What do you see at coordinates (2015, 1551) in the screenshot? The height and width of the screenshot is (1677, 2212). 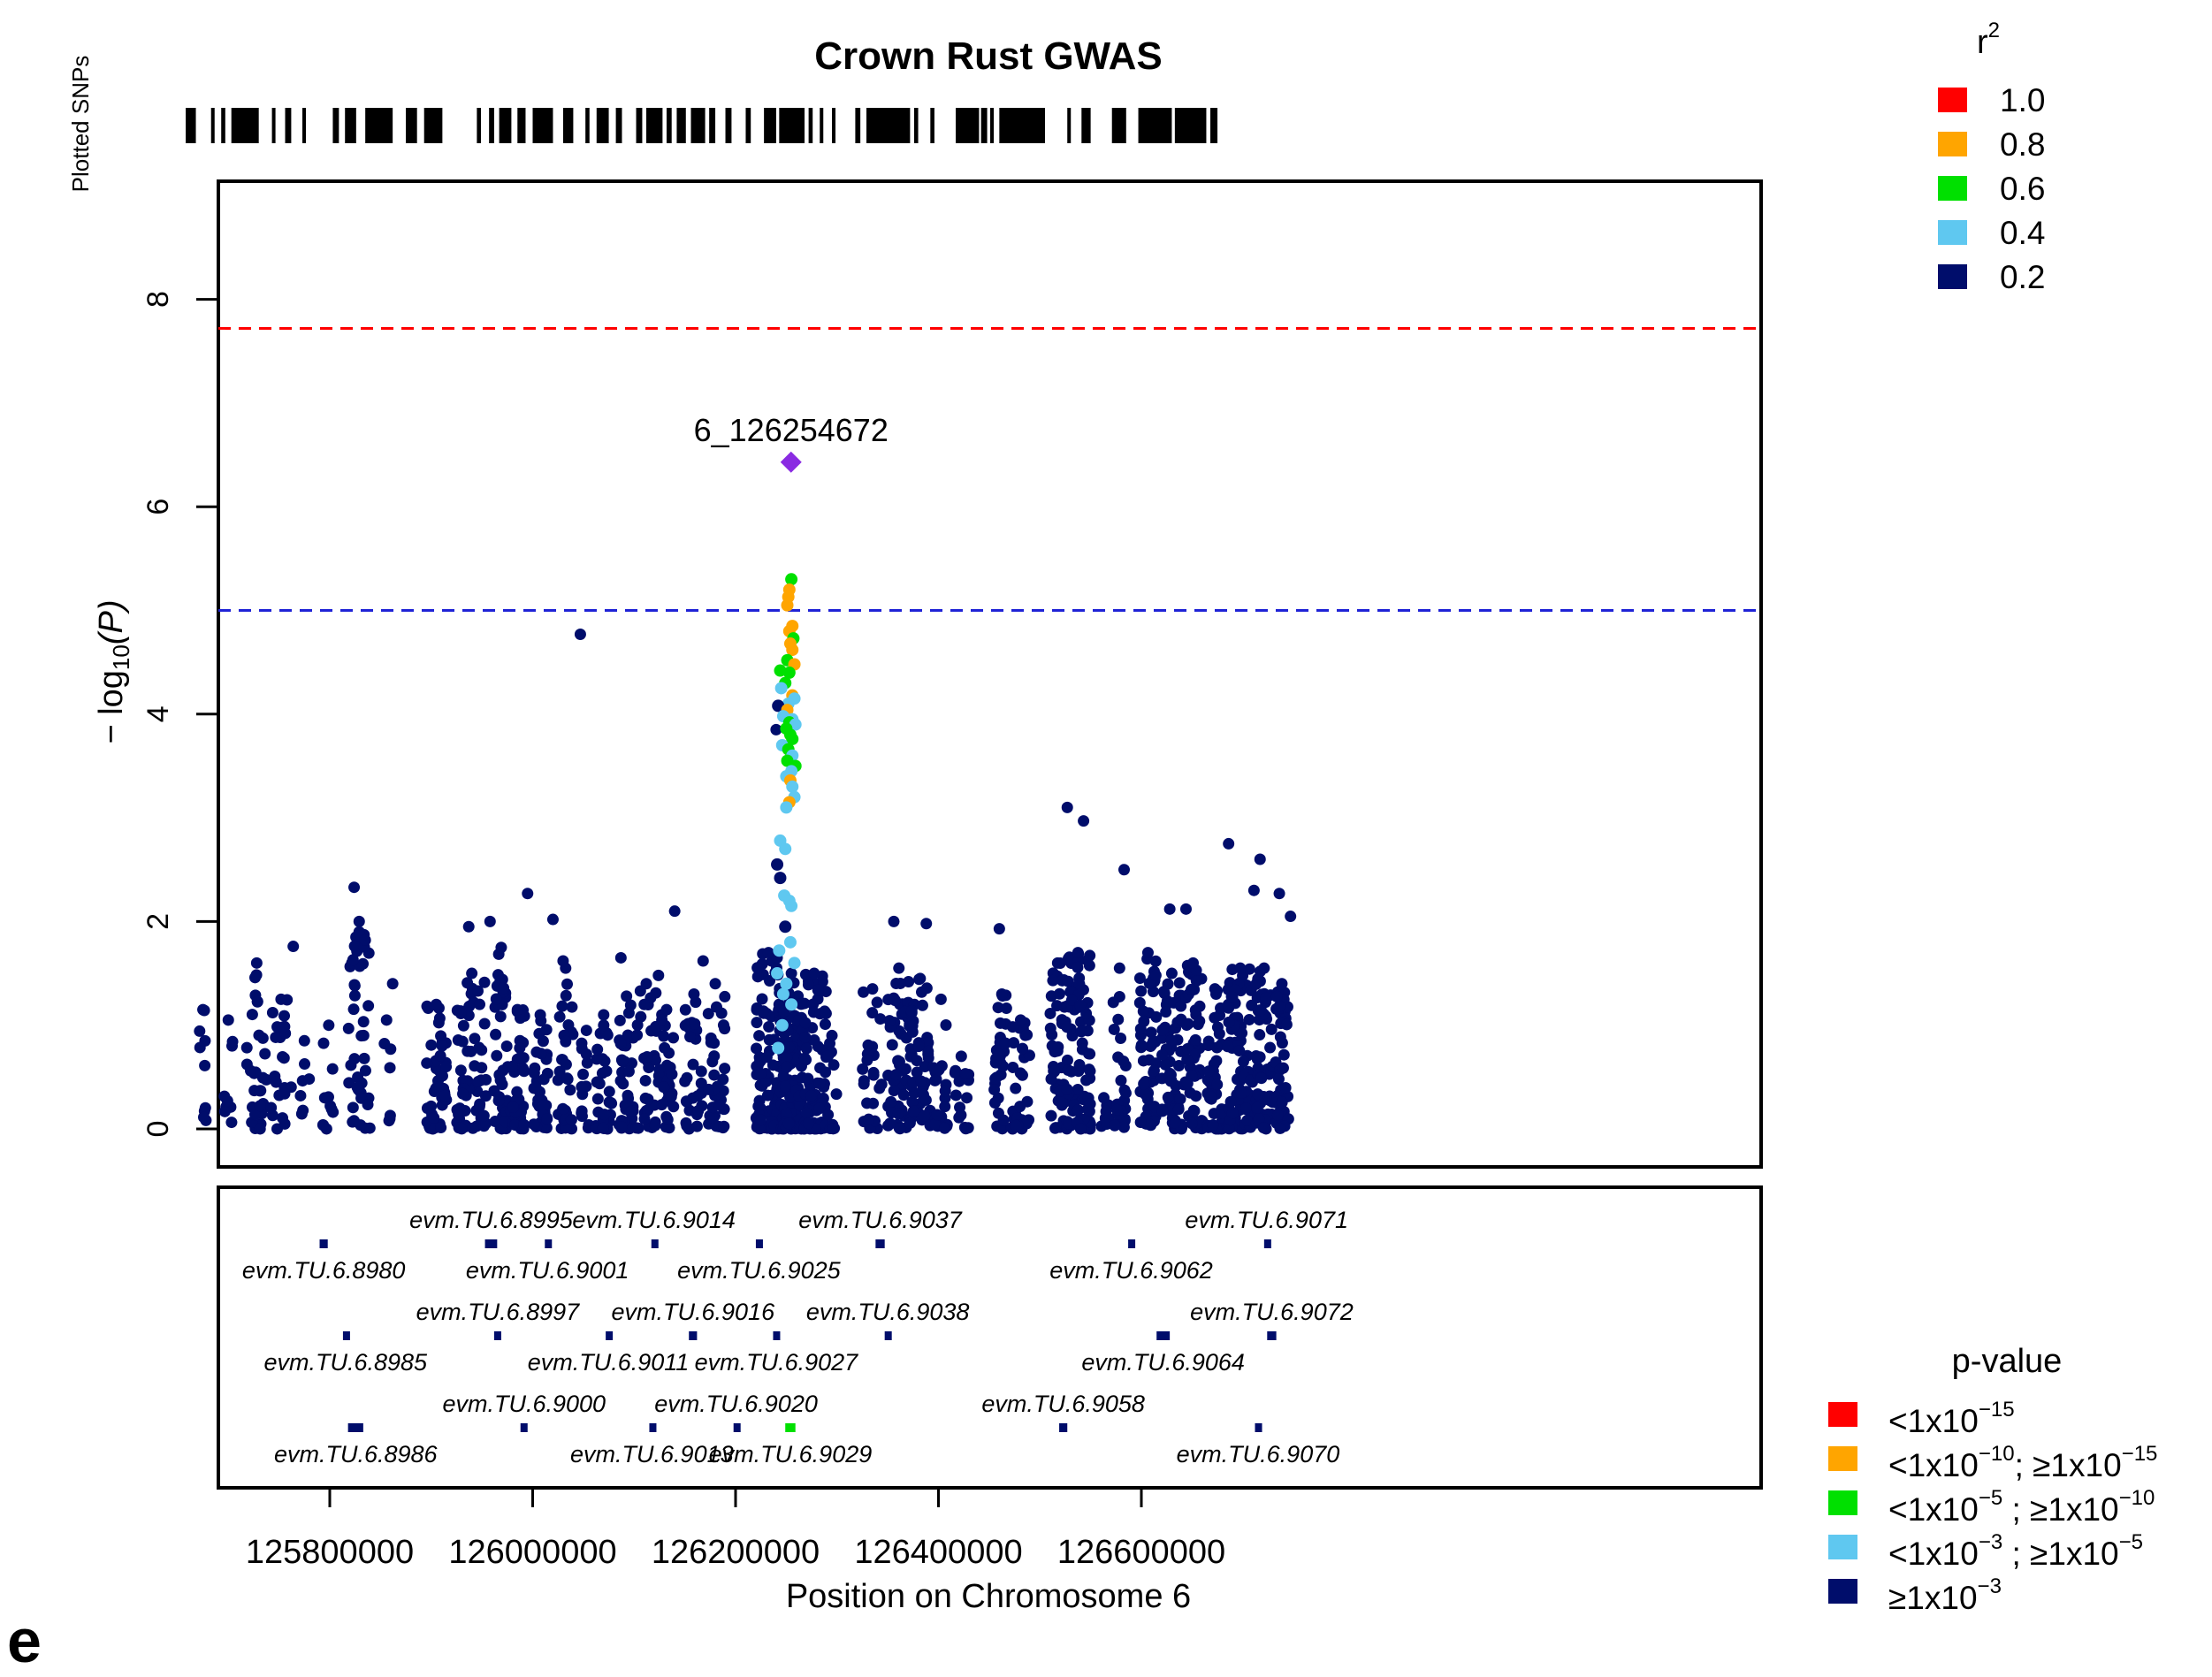 I see `pvalue-legend-label: <1x10−3 ; ≥1x10−5` at bounding box center [2015, 1551].